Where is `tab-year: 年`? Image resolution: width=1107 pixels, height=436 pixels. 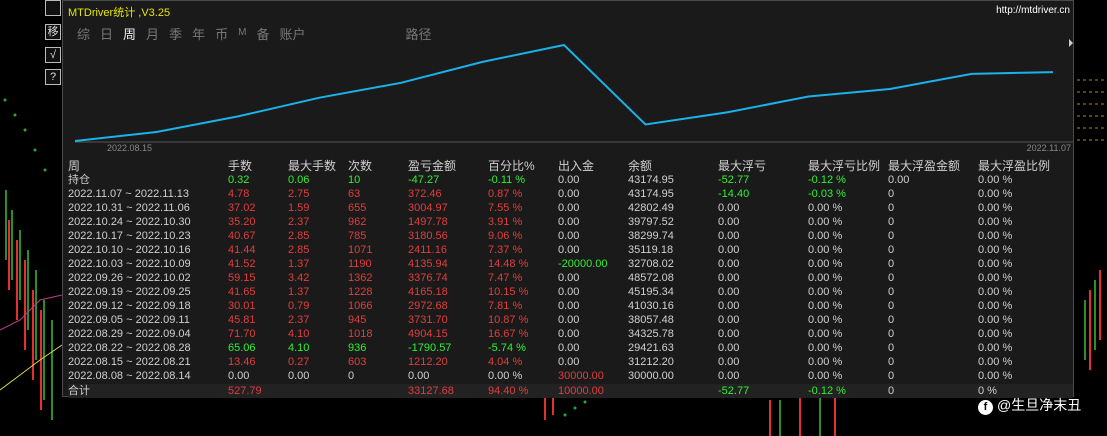 tab-year: 年 is located at coordinates (199, 34).